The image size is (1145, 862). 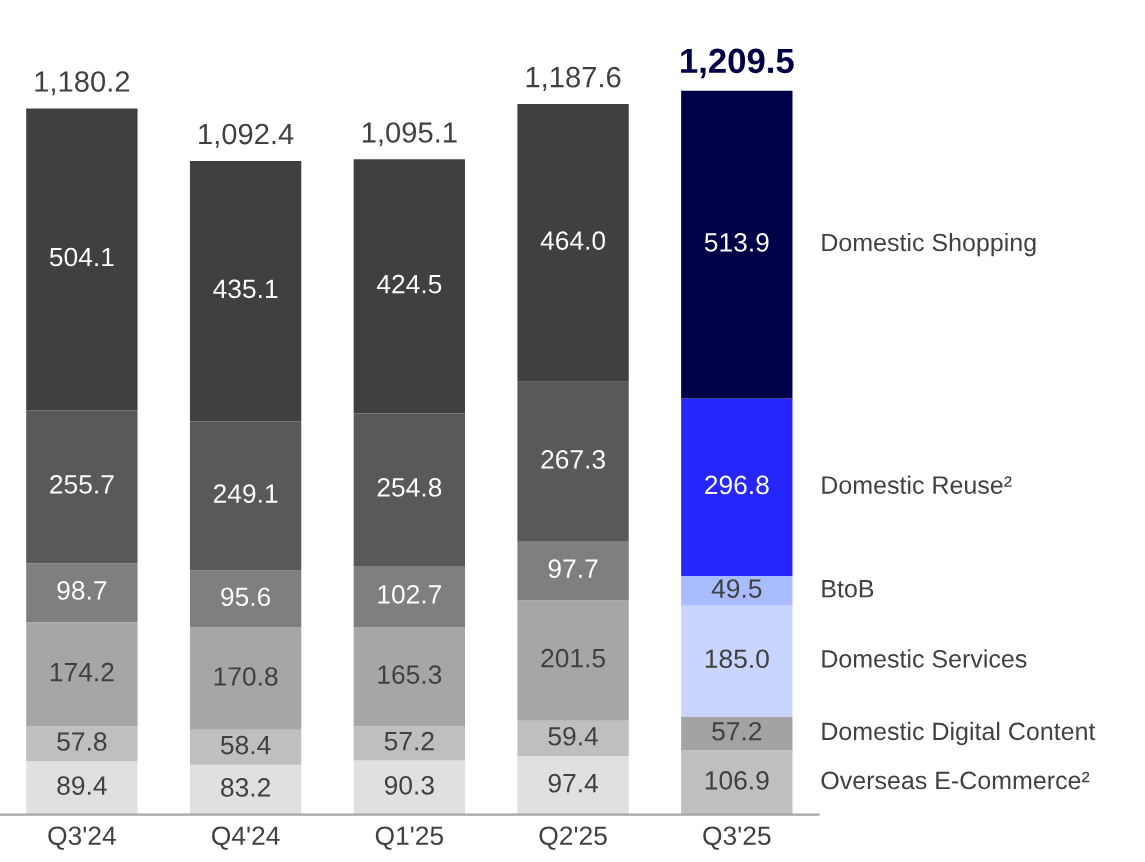 I want to click on x-tick-label: Q1'25, so click(x=409, y=838).